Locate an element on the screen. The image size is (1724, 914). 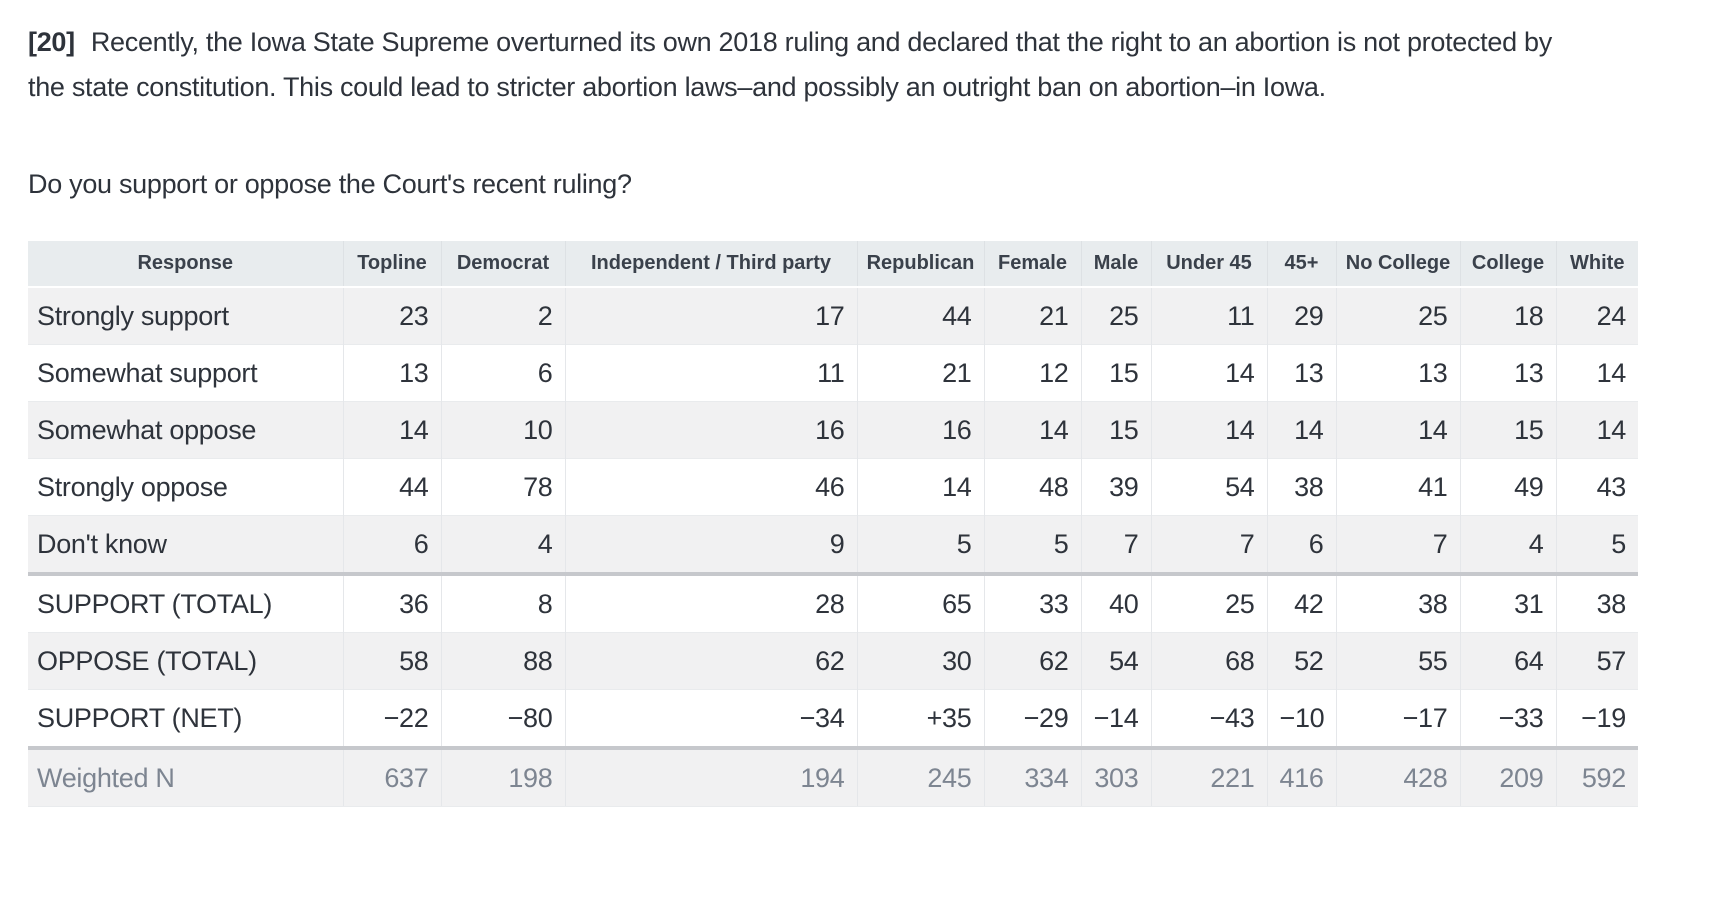
cell: −22 is located at coordinates (391, 718).